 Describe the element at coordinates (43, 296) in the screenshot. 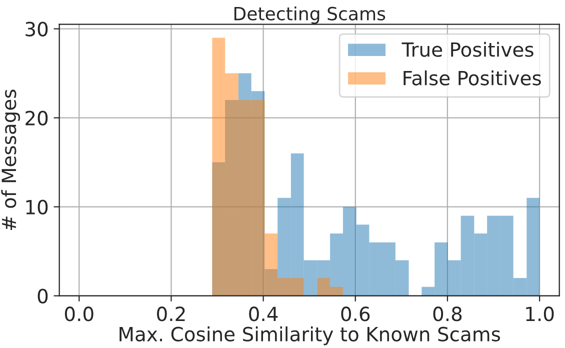

I see `y-tick-label: 0` at that location.